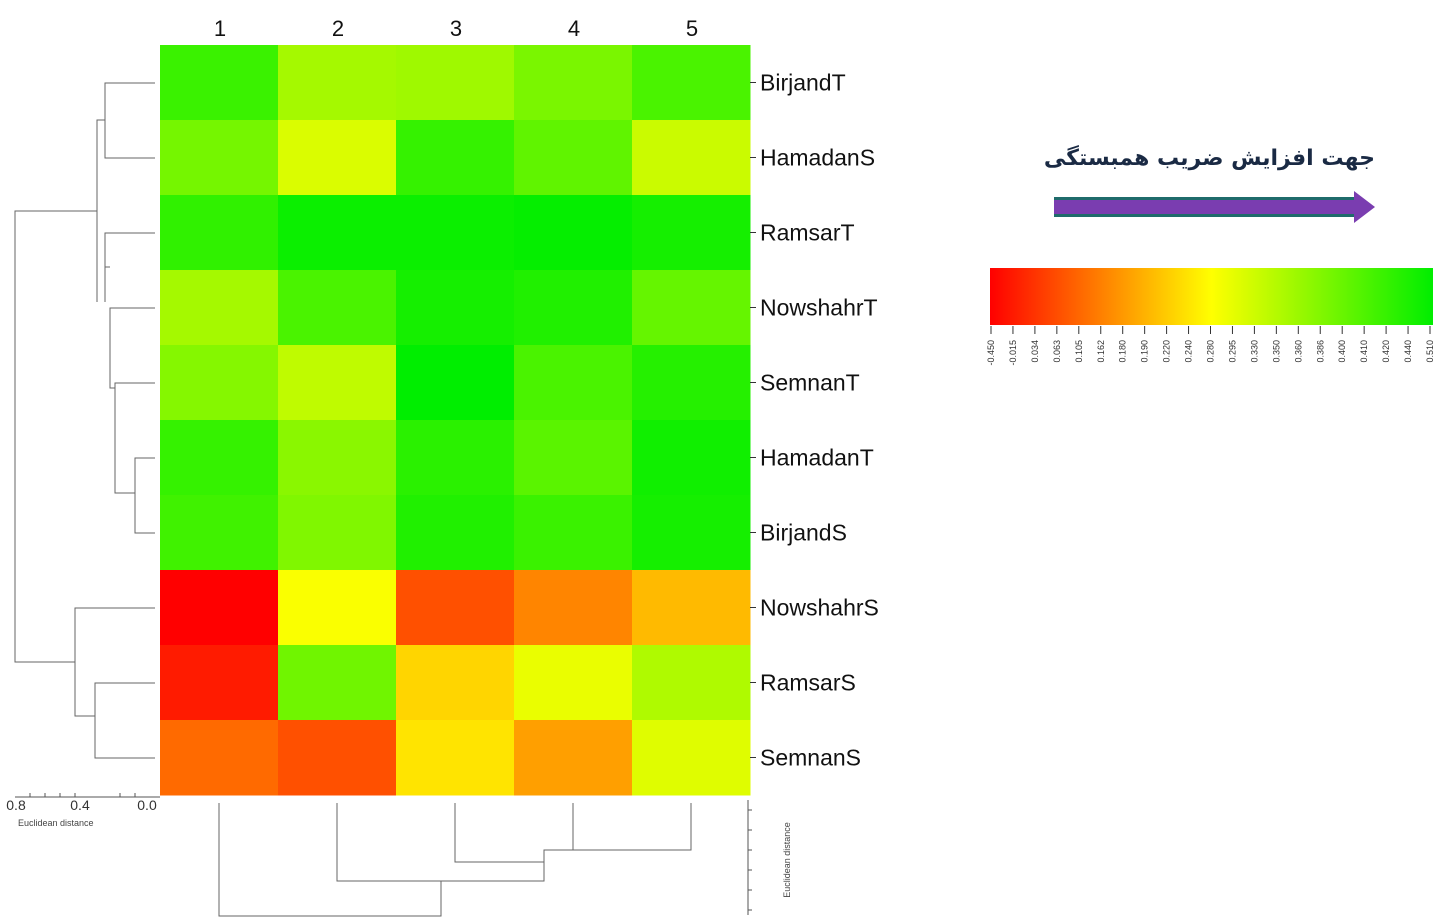 The width and height of the screenshot is (1434, 919). Describe the element at coordinates (1298, 351) in the screenshot. I see `color-scale-tick-label: 0.360` at that location.